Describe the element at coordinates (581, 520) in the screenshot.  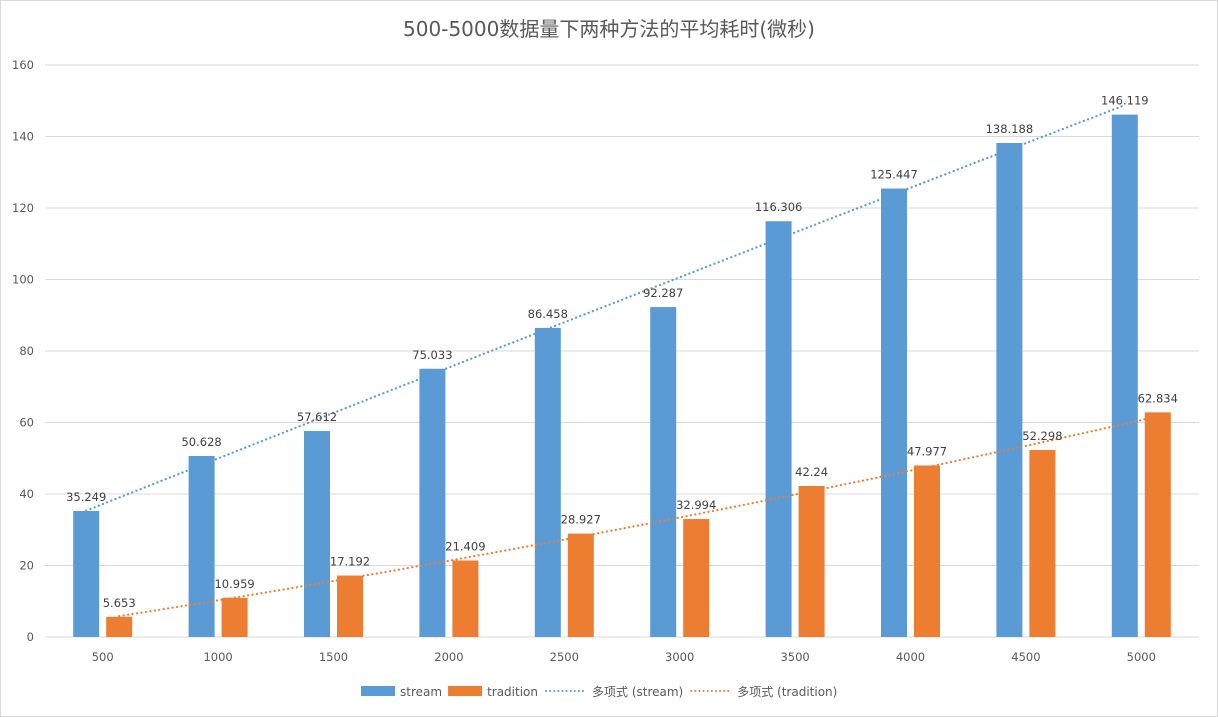
I see `data-label-tradition: 28.927` at that location.